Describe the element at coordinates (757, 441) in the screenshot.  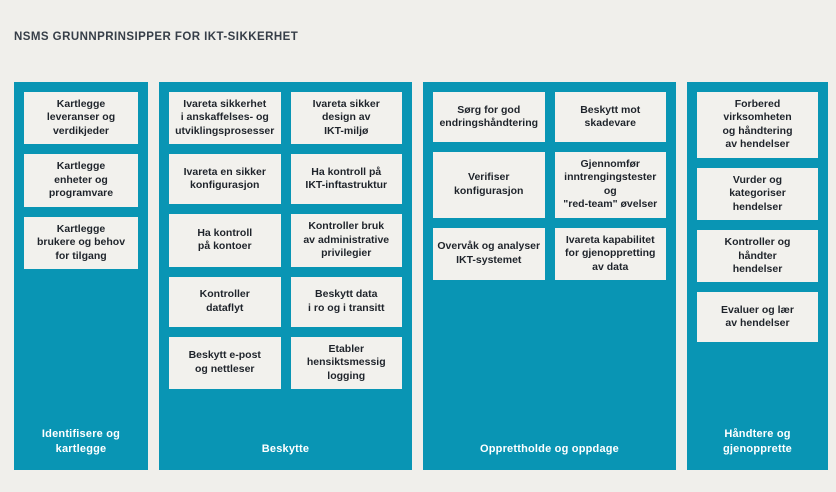
I see `column-label-handtere: Håndtere og gjenopprette` at that location.